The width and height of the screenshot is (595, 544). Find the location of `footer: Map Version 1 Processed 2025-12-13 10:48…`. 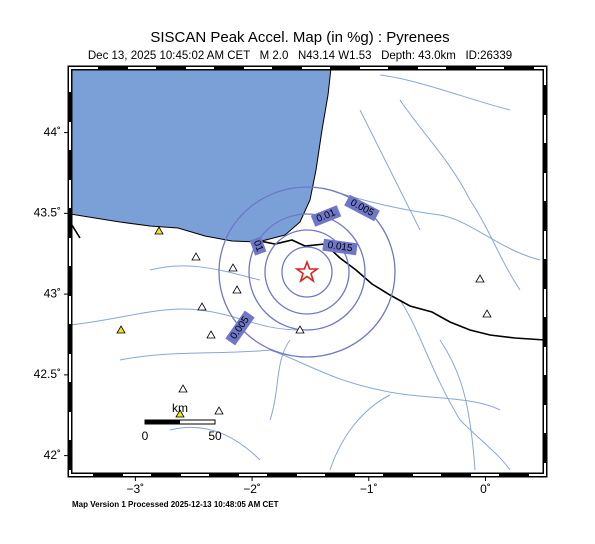

footer: Map Version 1 Processed 2025-12-13 10:48… is located at coordinates (175, 504).